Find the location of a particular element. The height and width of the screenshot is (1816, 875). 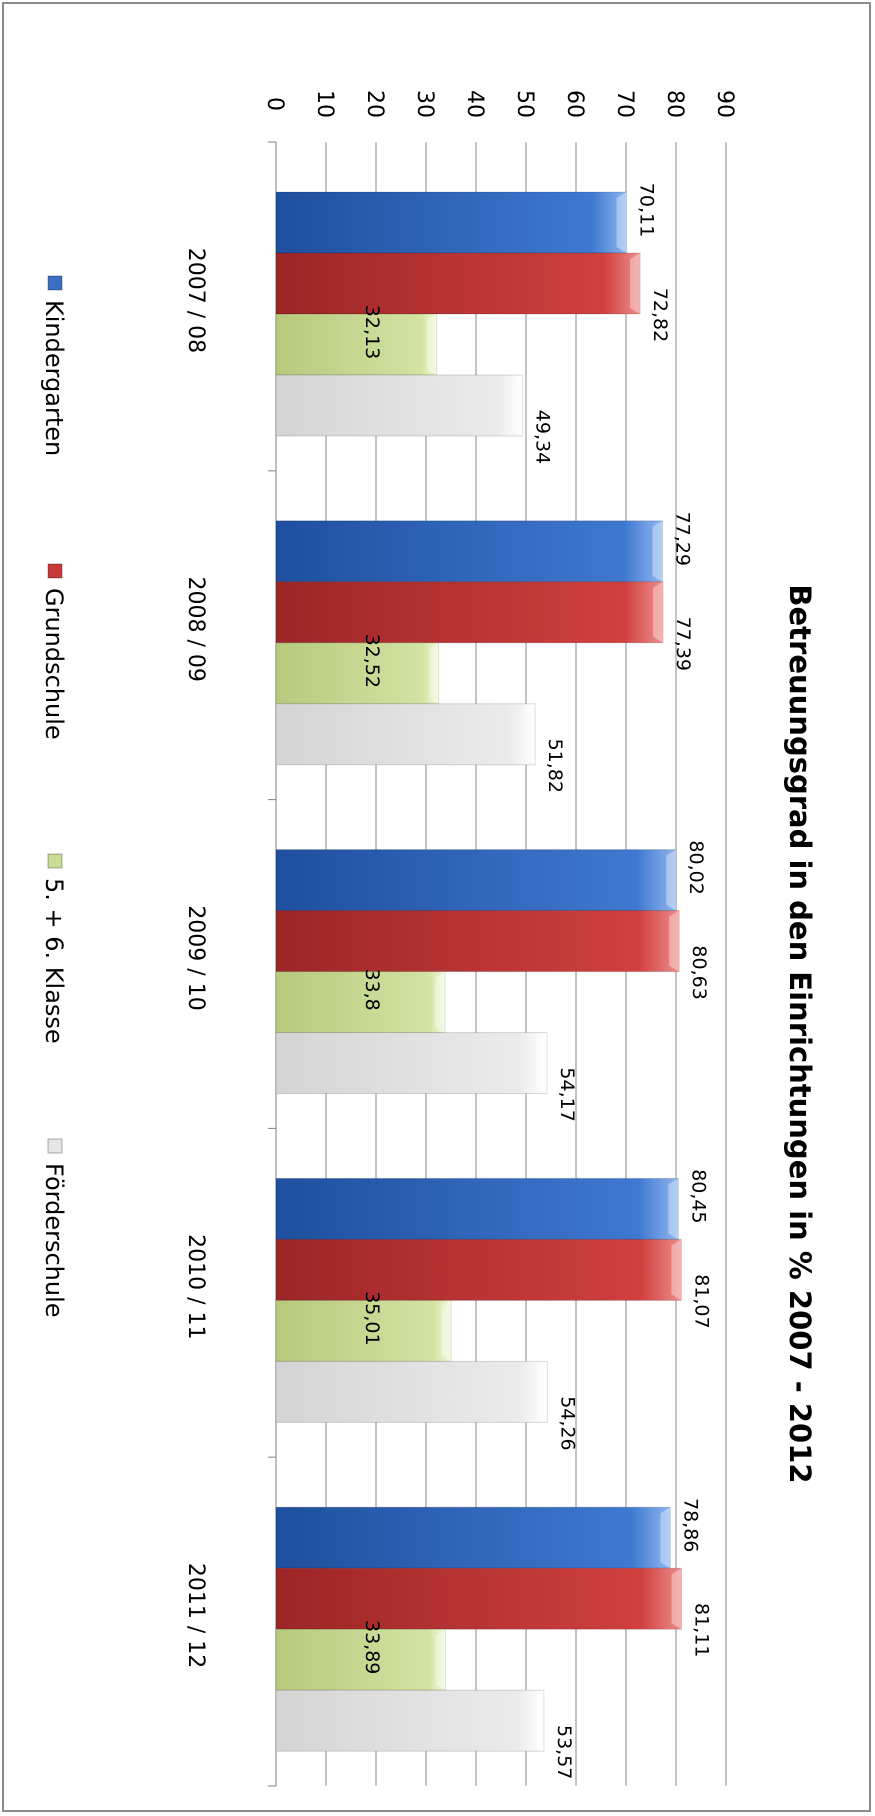

data-label: 80,63 is located at coordinates (699, 972).